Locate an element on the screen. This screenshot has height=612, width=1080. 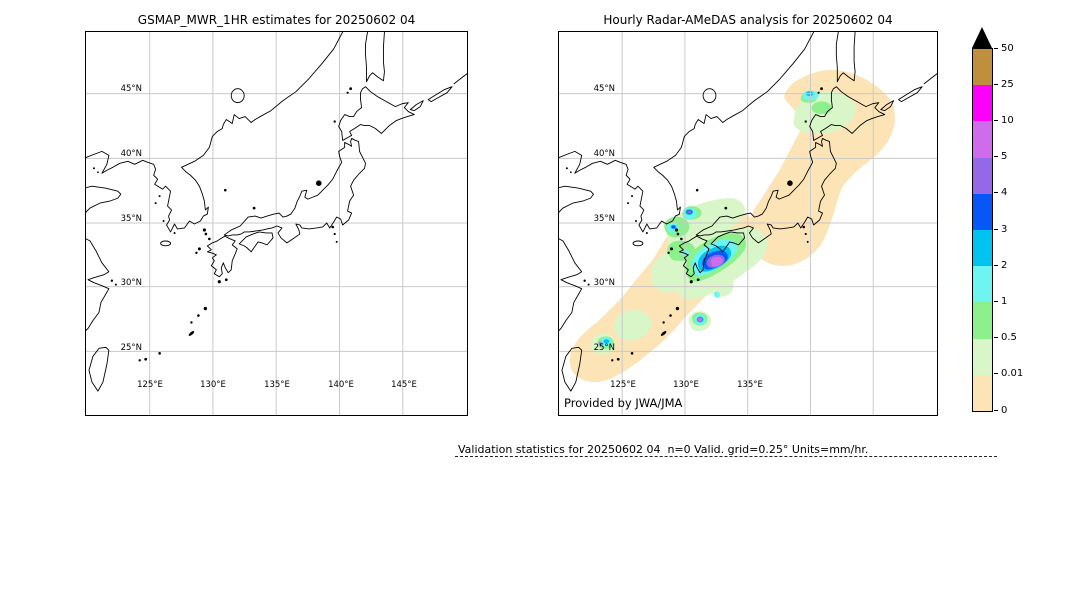
colorbar-bar is located at coordinates (982, 230).